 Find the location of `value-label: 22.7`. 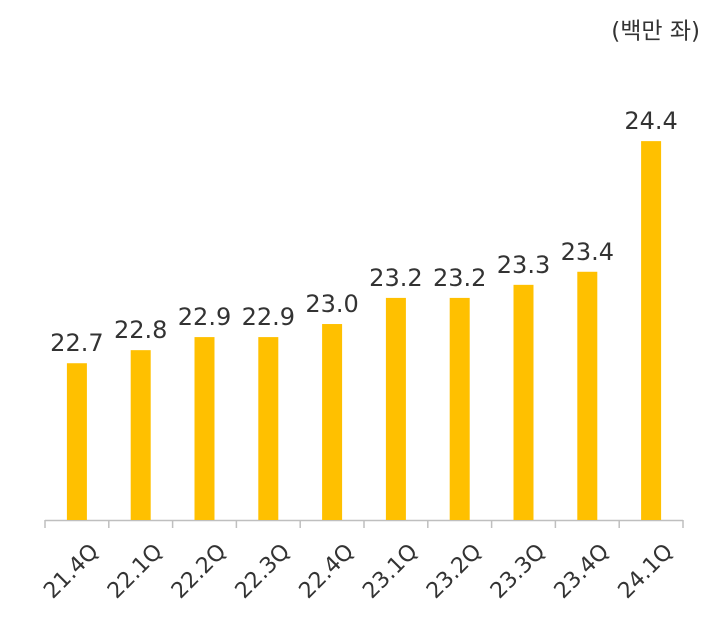

value-label: 22.7 is located at coordinates (76, 343).